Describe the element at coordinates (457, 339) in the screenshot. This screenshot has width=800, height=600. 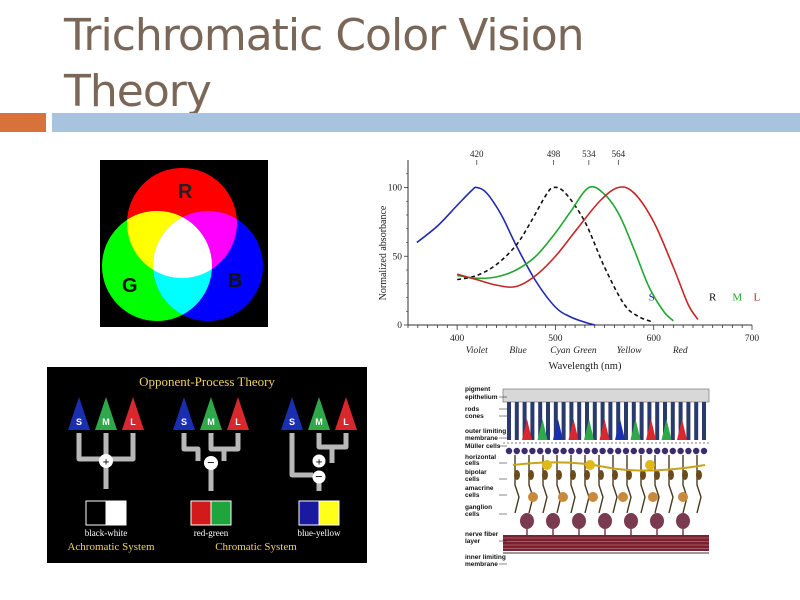
I see `x-tick-label: 400` at that location.